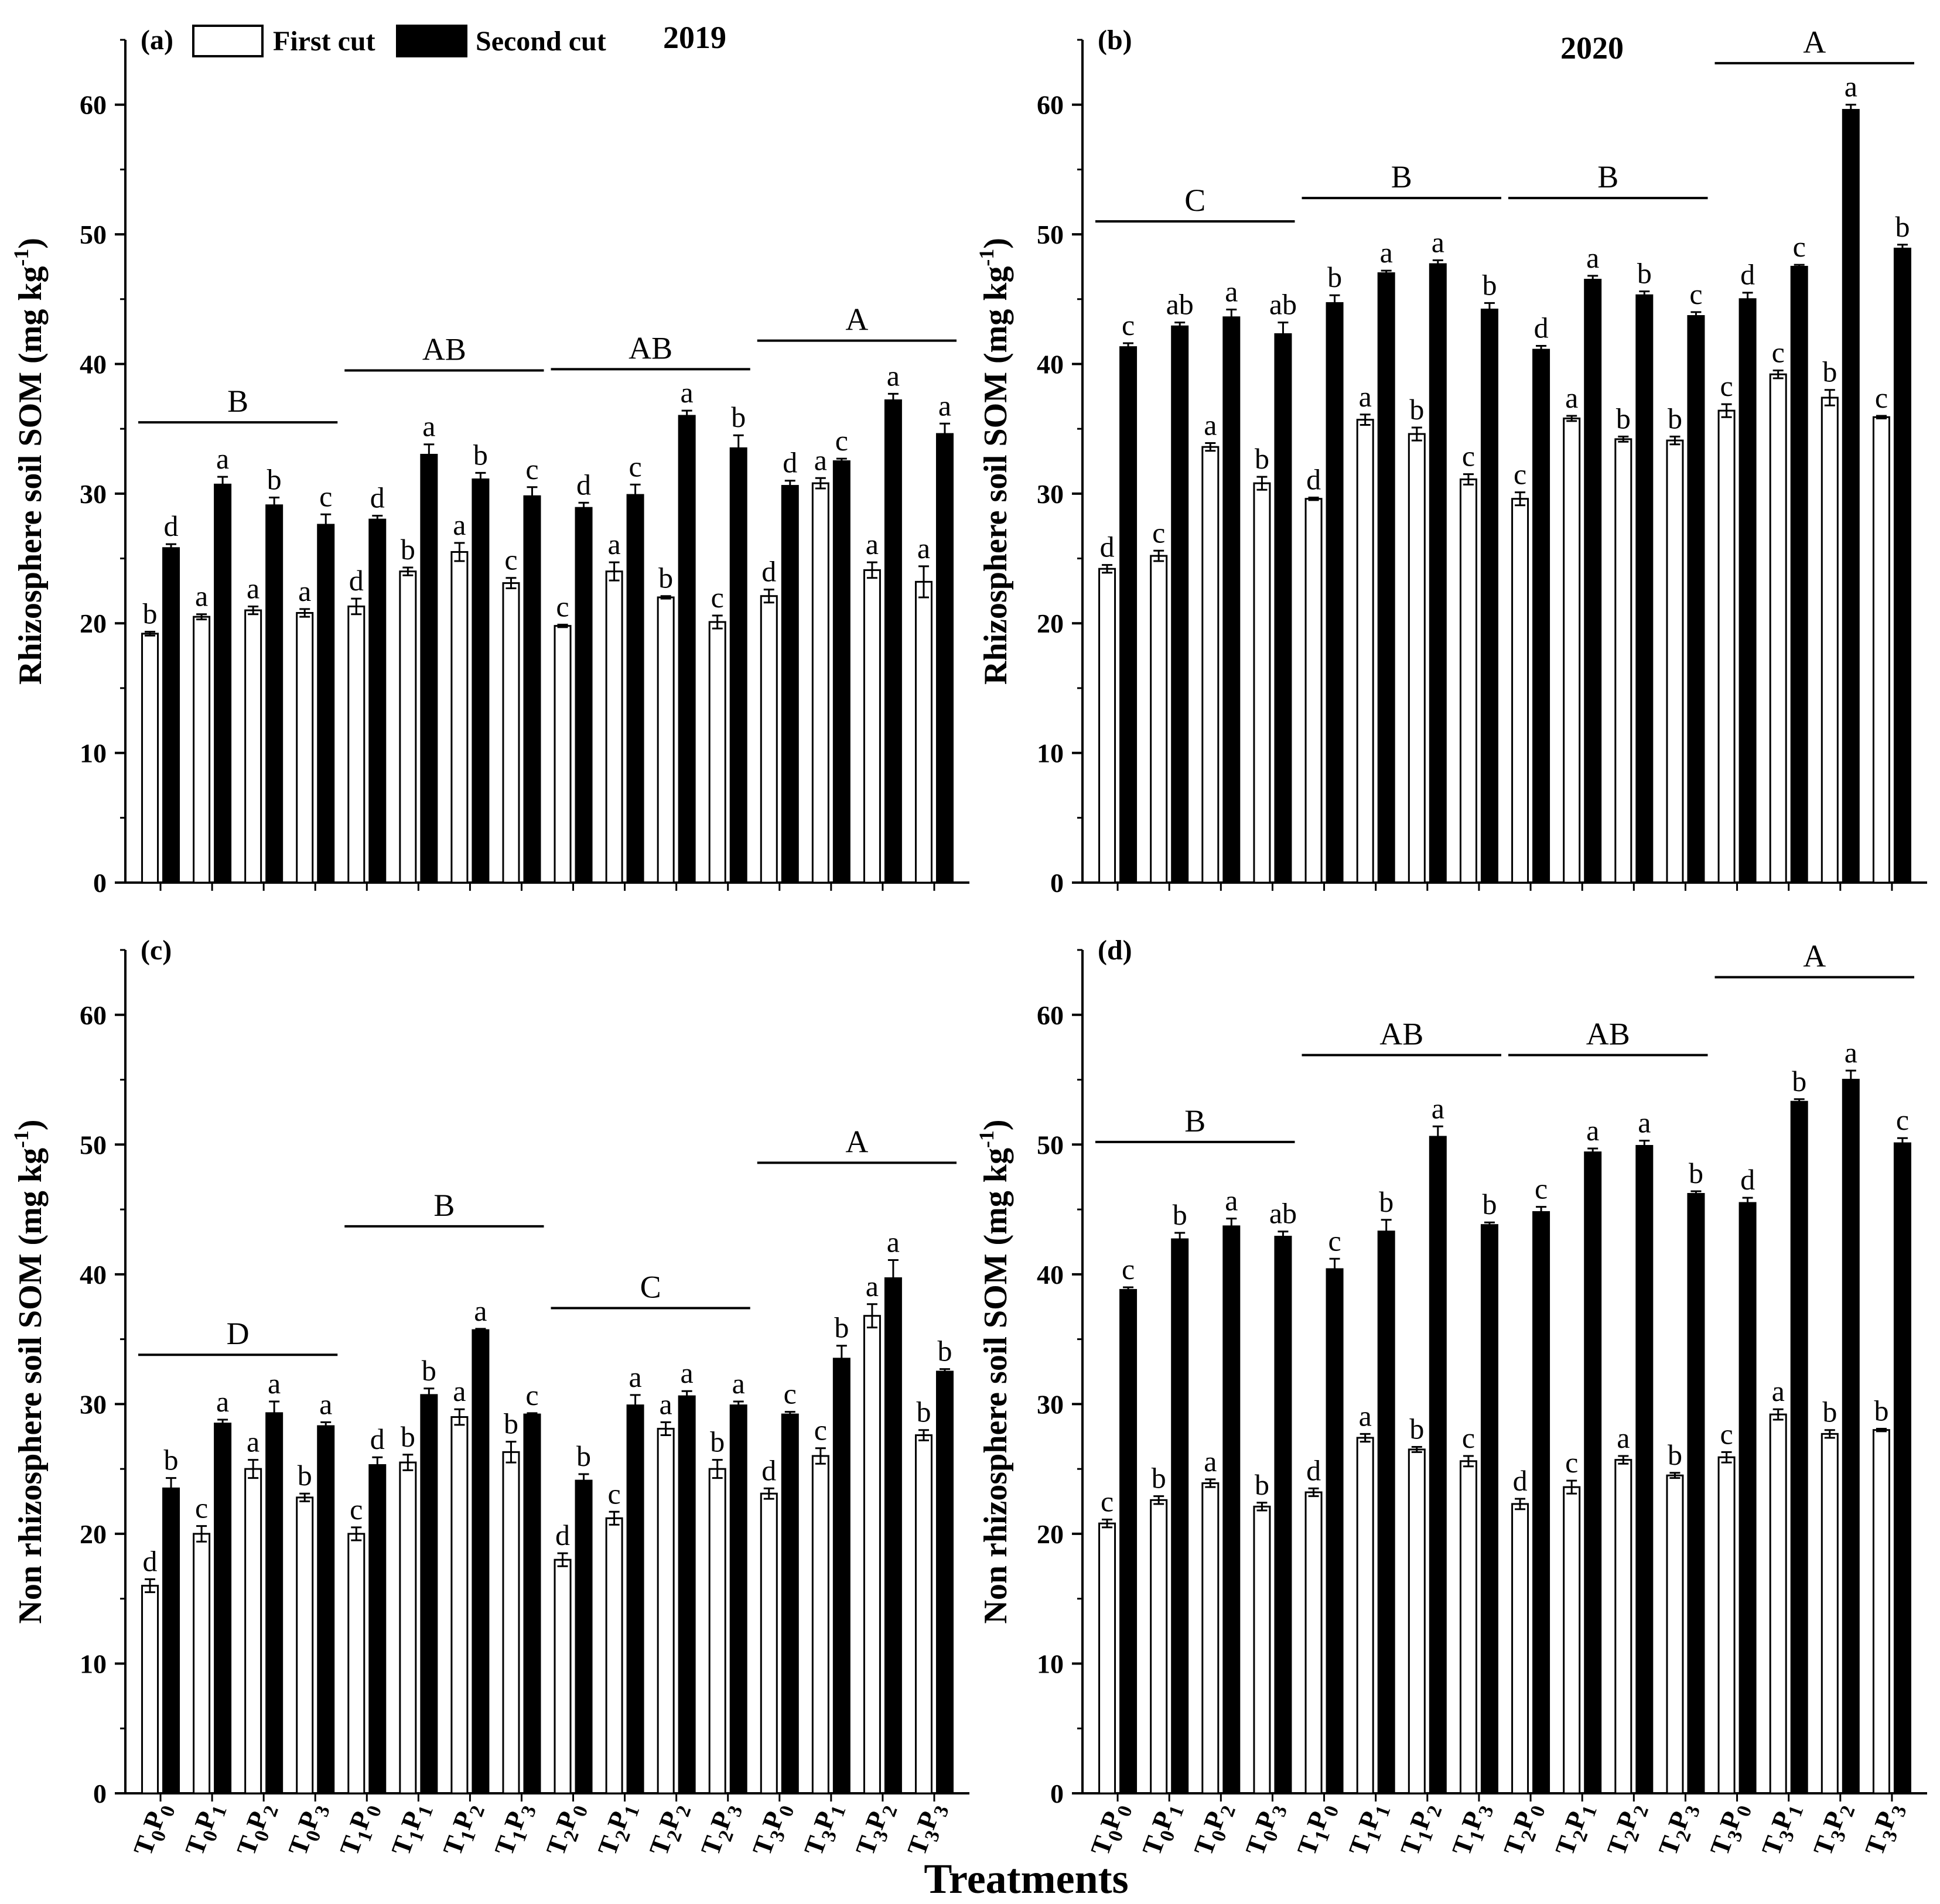  I want to click on x-tick-label: T3P3, so click(1885, 1829).